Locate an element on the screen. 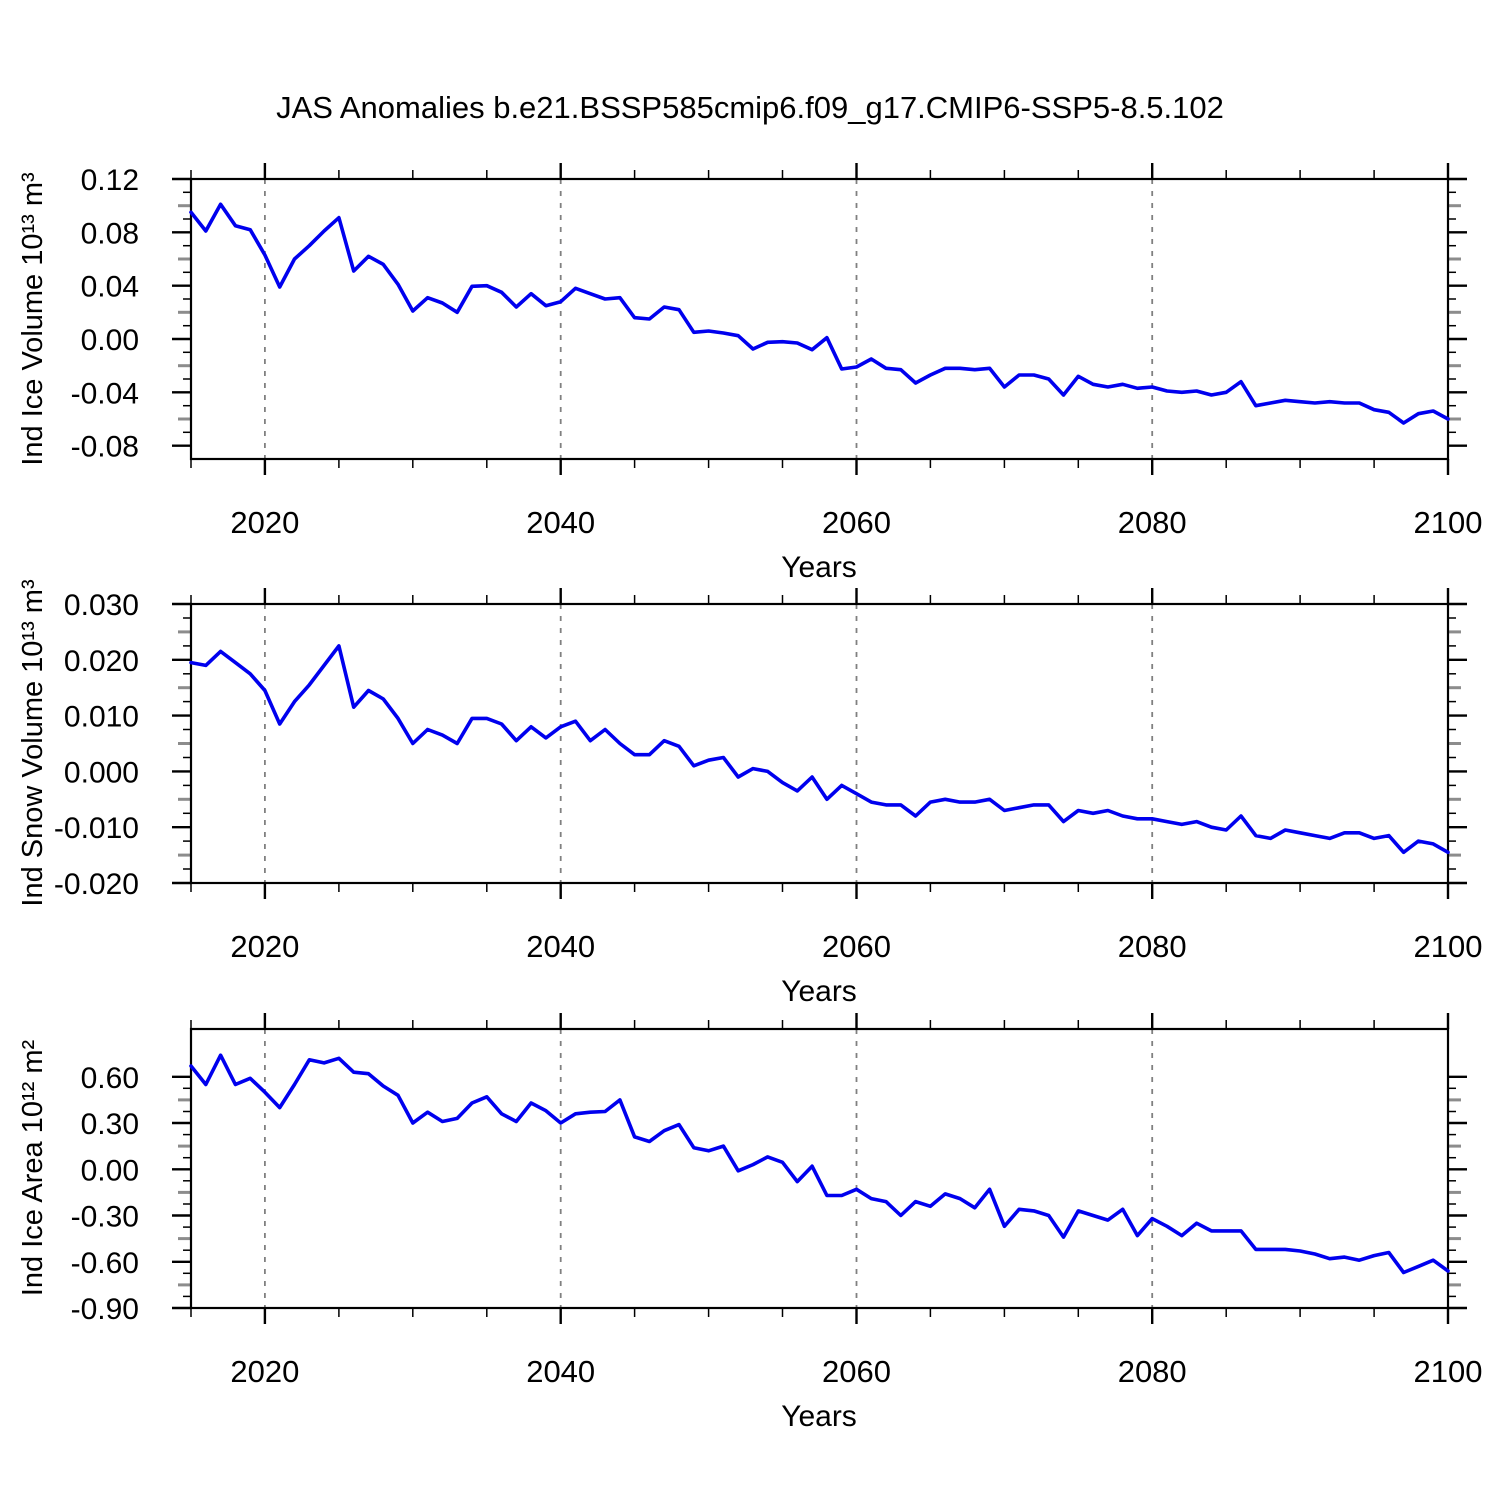 Image resolution: width=1500 pixels, height=1505 pixels. series-line-ice-volume is located at coordinates (819, 313).